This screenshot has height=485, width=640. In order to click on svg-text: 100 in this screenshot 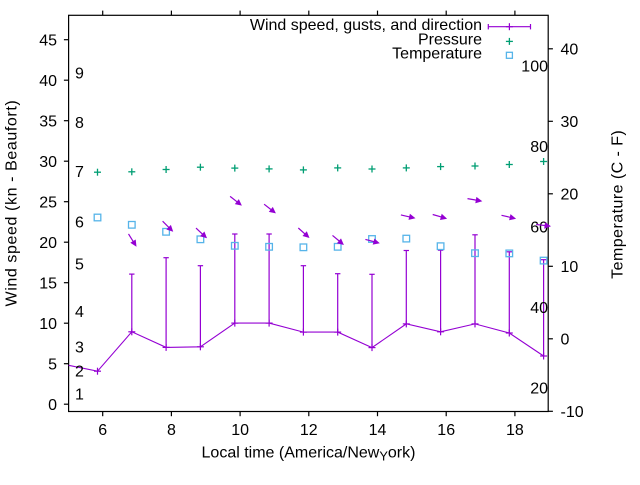, I will do `click(534, 67)`.